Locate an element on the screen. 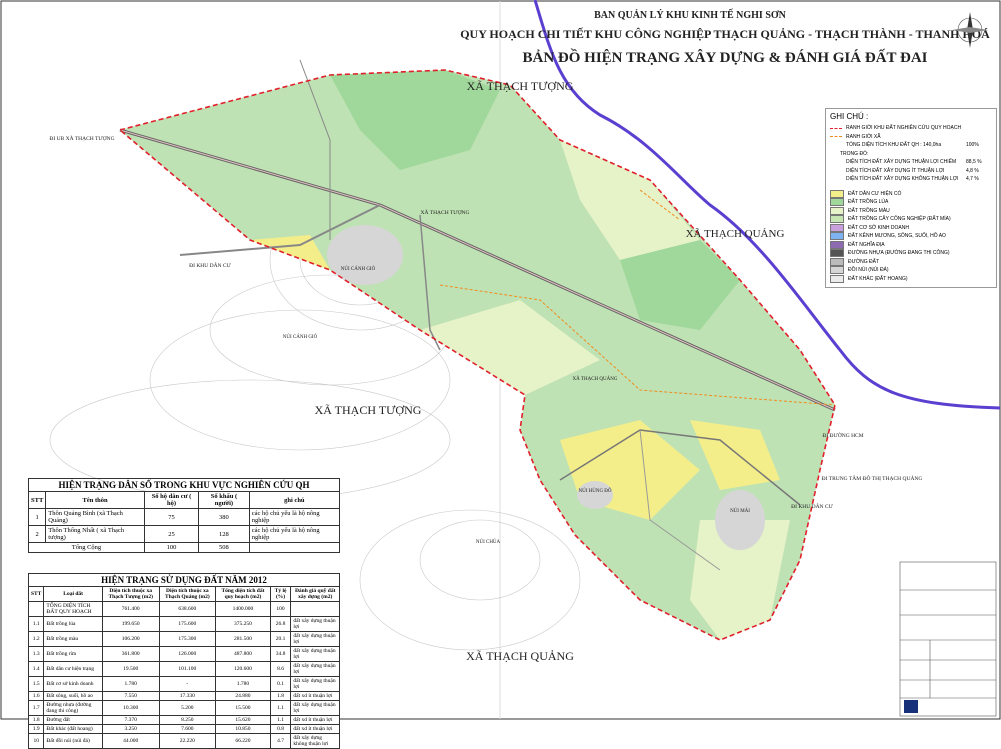 This screenshot has height=749, width=1001. header-cell: Diện tích thuộc xa Thạch Quảng (m2) is located at coordinates (187, 594).